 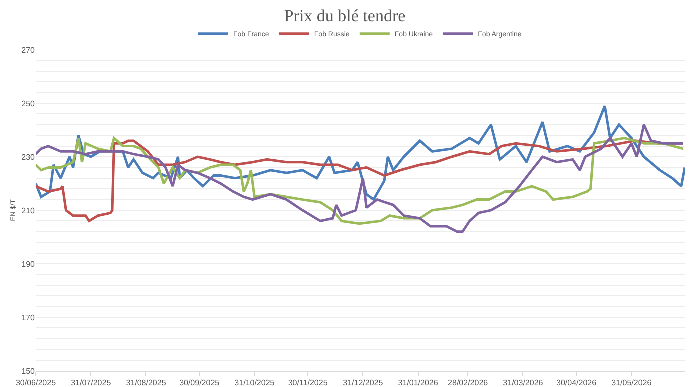 What do you see at coordinates (418, 382) in the screenshot?
I see `x-tick-label: 31/01/2026` at bounding box center [418, 382].